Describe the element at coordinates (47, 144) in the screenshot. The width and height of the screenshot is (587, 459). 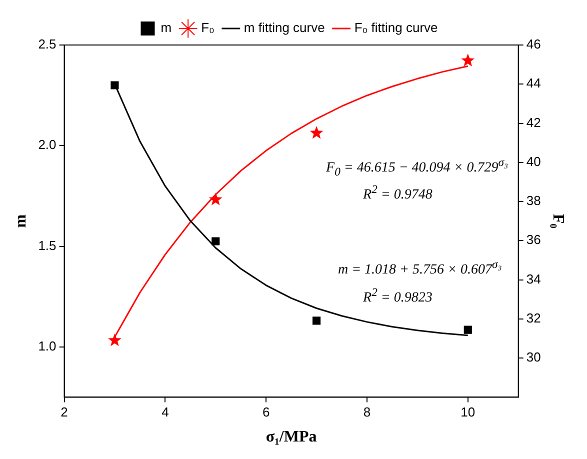
I see `y-tick-label: 2.0` at that location.